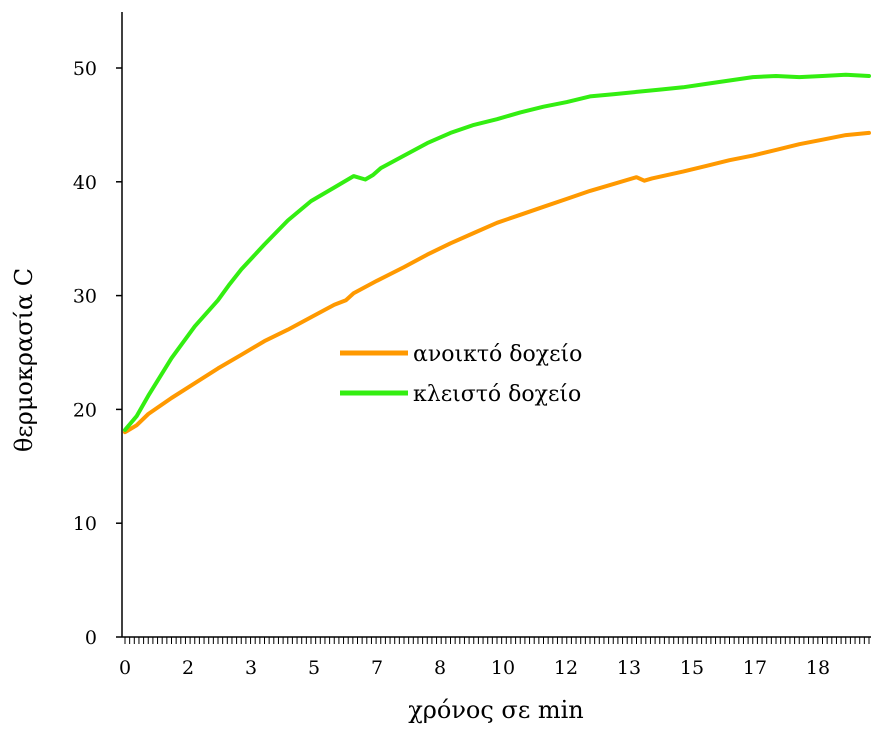 This screenshot has height=731, width=871. What do you see at coordinates (85, 69) in the screenshot?
I see `y-tick-label: 50` at bounding box center [85, 69].